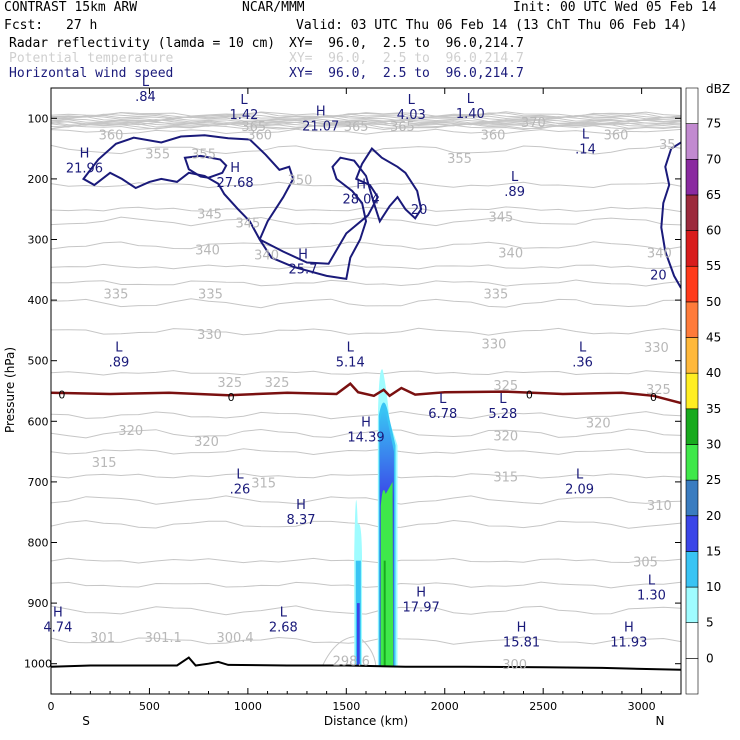  What do you see at coordinates (406, 43) in the screenshot?
I see `field-reflectivity-xy: XY= 96.0, 2.5 to 96.0,214.7` at bounding box center [406, 43].